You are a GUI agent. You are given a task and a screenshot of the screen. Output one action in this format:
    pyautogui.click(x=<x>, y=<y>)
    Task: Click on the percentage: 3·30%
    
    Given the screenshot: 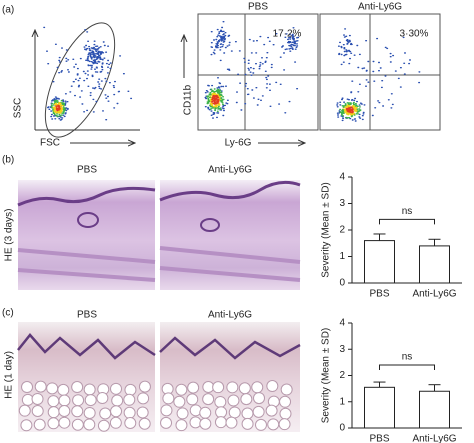 What is the action you would take?
    pyautogui.click(x=414, y=34)
    